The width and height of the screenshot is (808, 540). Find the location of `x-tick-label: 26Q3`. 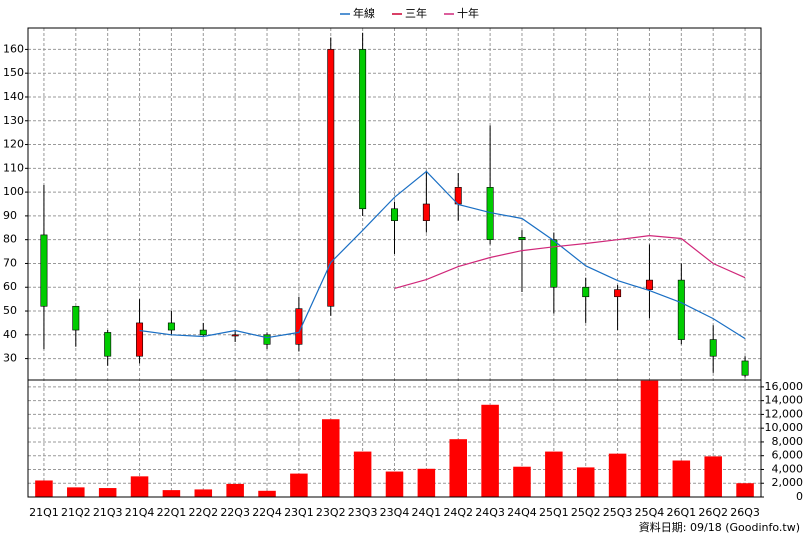

x-tick-label: 26Q3 is located at coordinates (745, 512).